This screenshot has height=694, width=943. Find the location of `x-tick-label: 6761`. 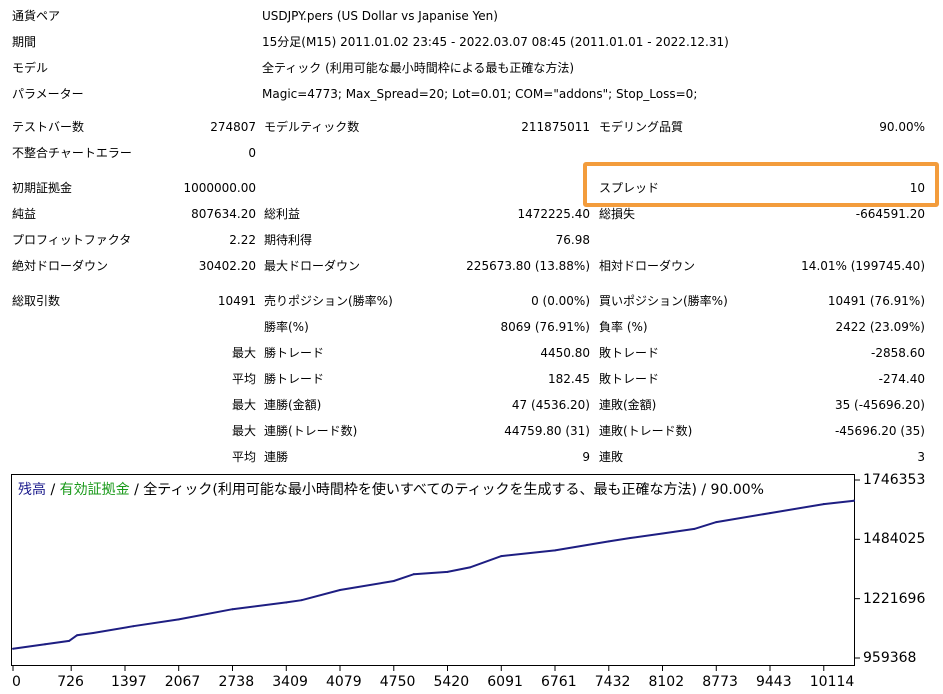

x-tick-label: 6761 is located at coordinates (558, 682).